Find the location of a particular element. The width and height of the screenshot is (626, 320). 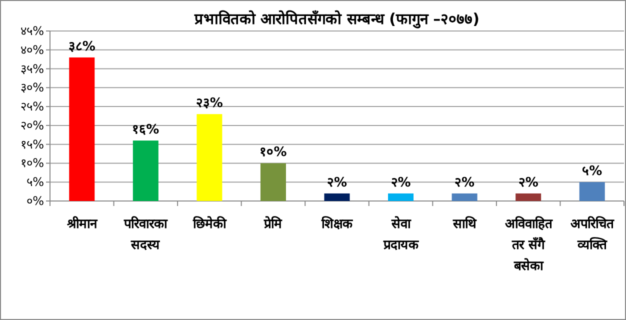

y-tick-label: ३०% is located at coordinates (32, 87).